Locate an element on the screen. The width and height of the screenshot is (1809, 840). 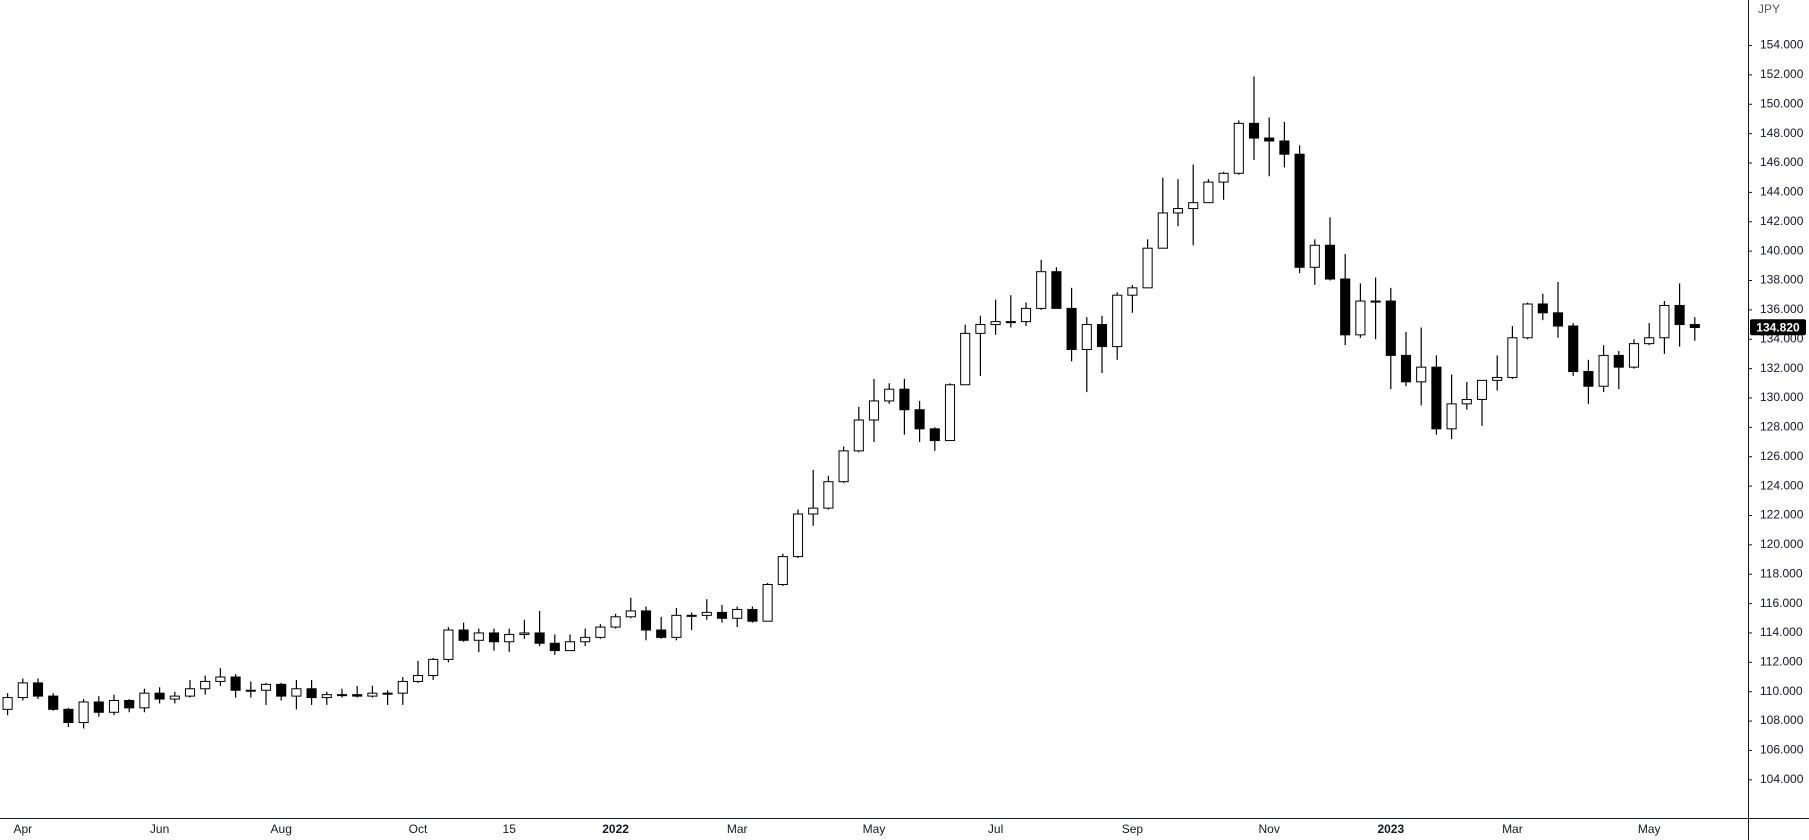
y-tick-label: 144.000 is located at coordinates (1782, 192).